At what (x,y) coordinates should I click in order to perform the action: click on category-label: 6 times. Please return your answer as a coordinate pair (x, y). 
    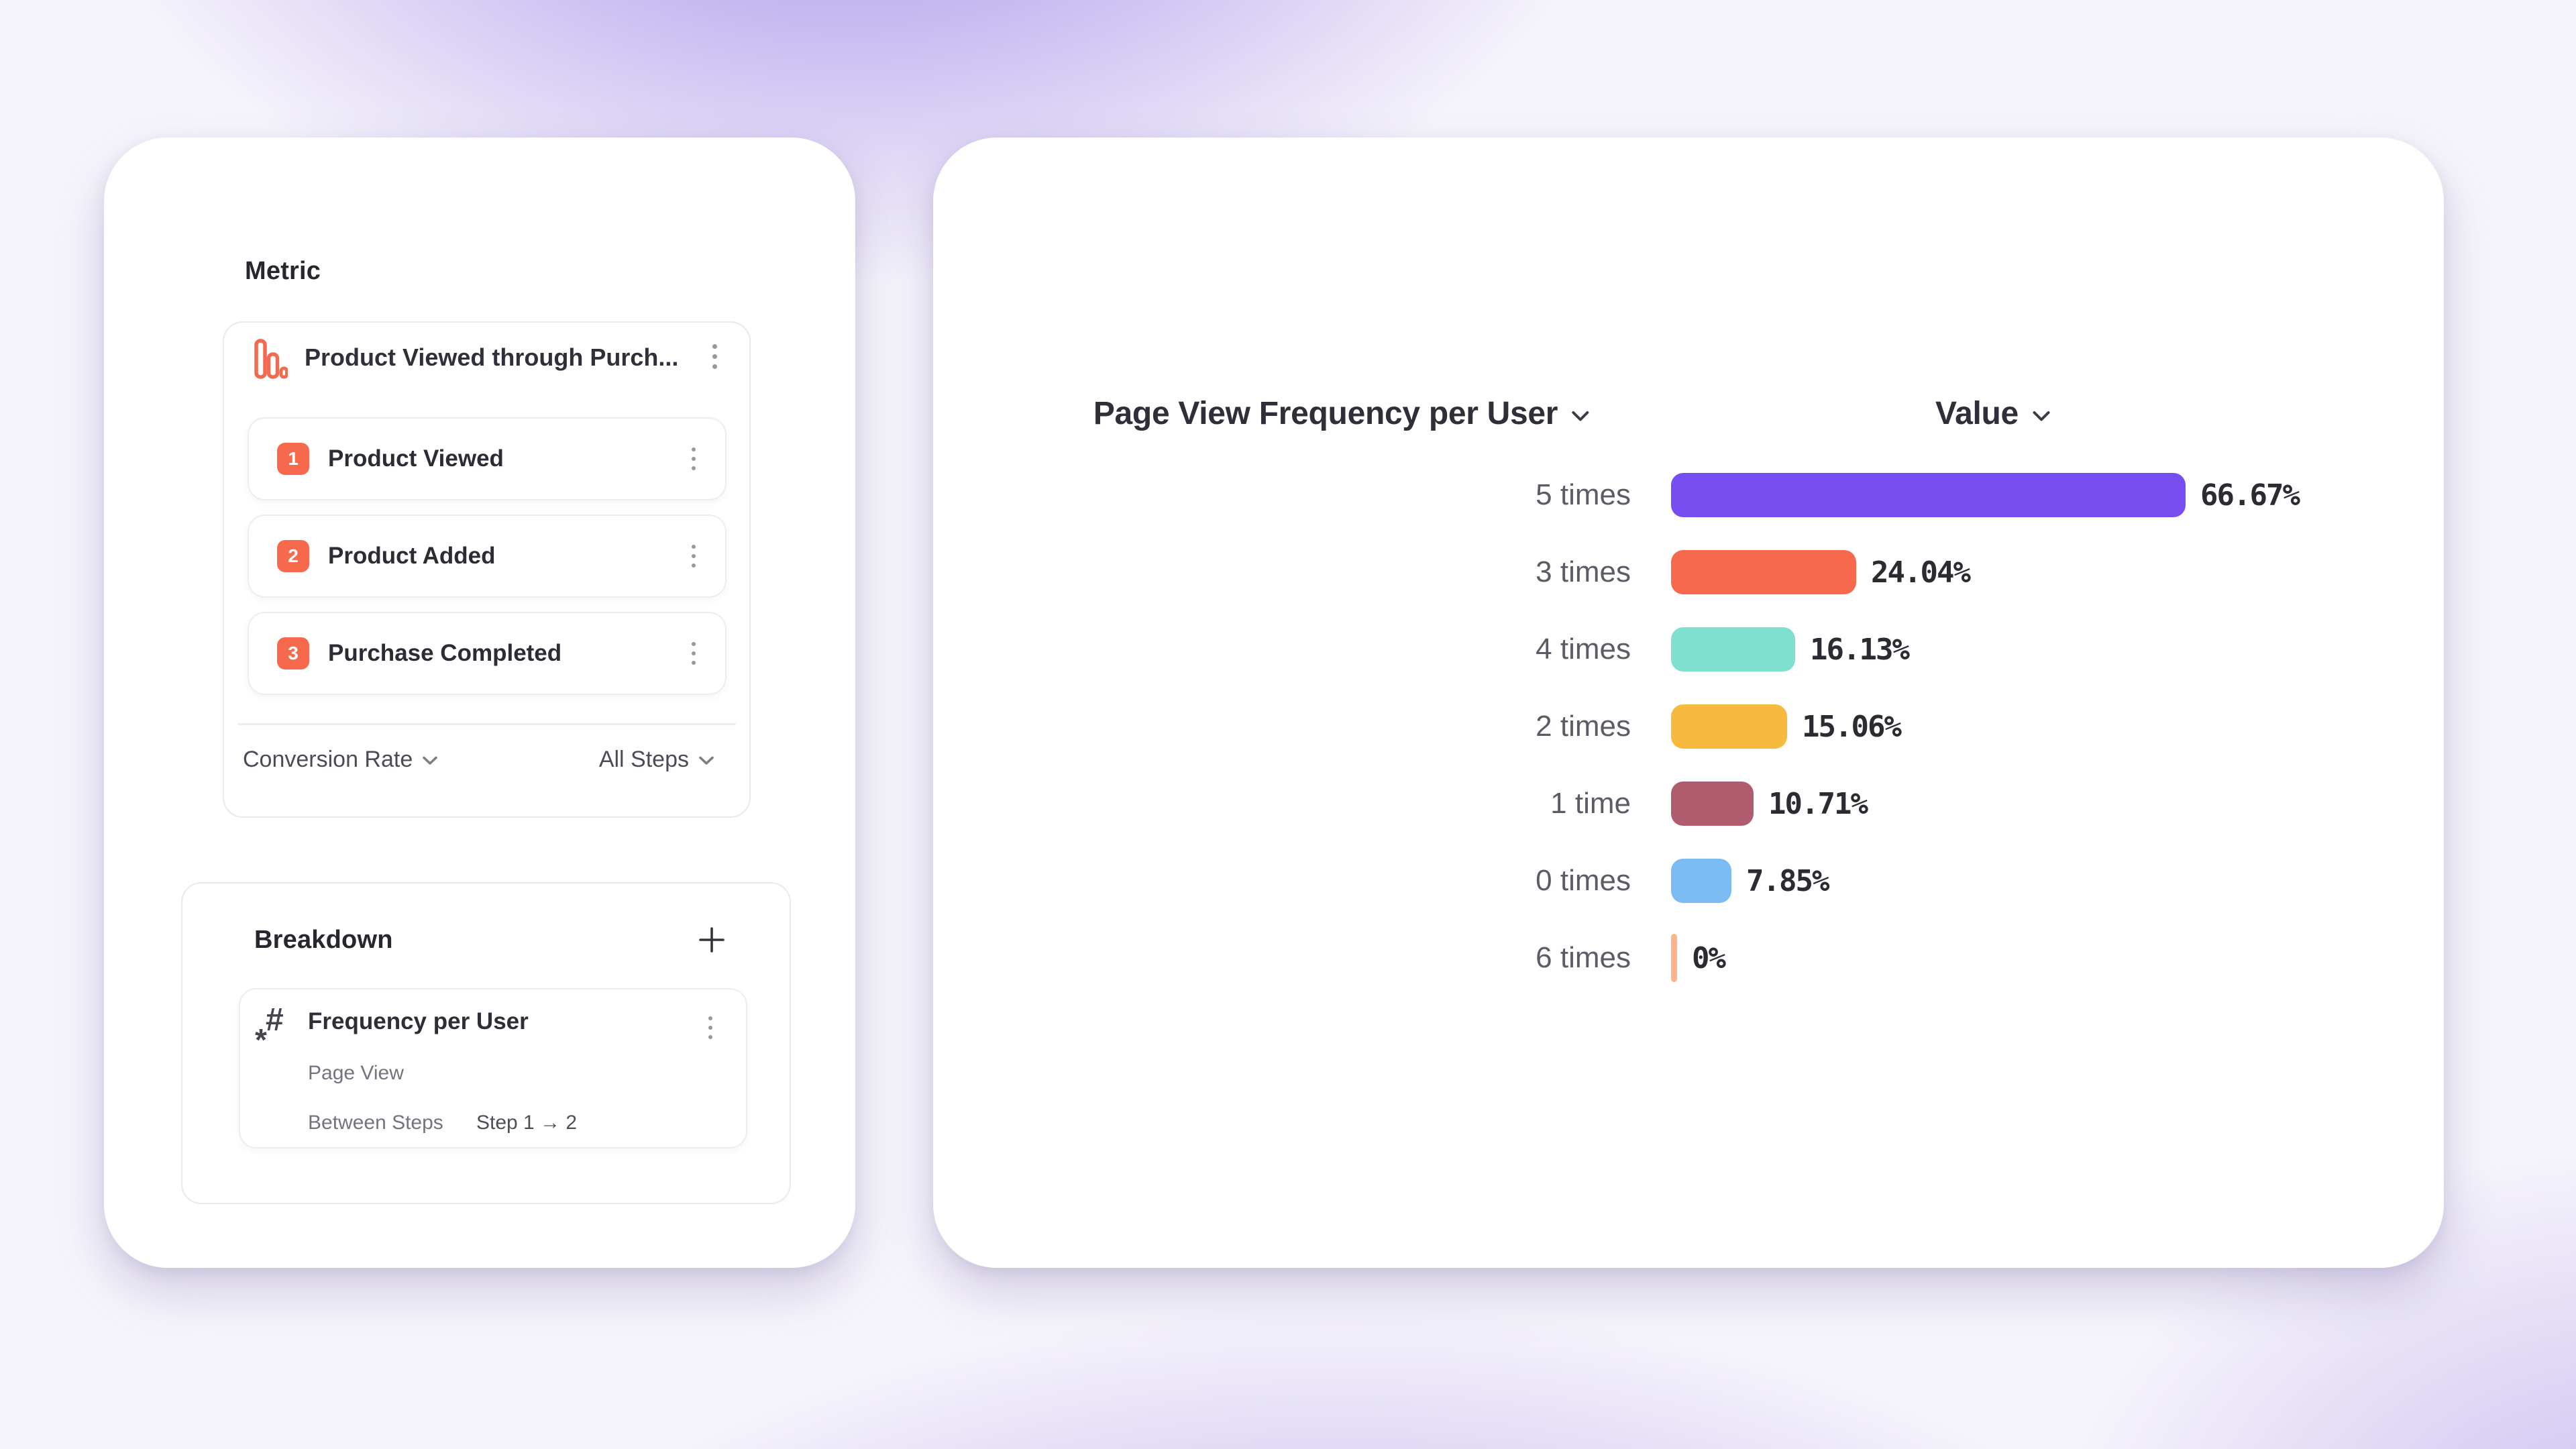
    Looking at the image, I should click on (1583, 957).